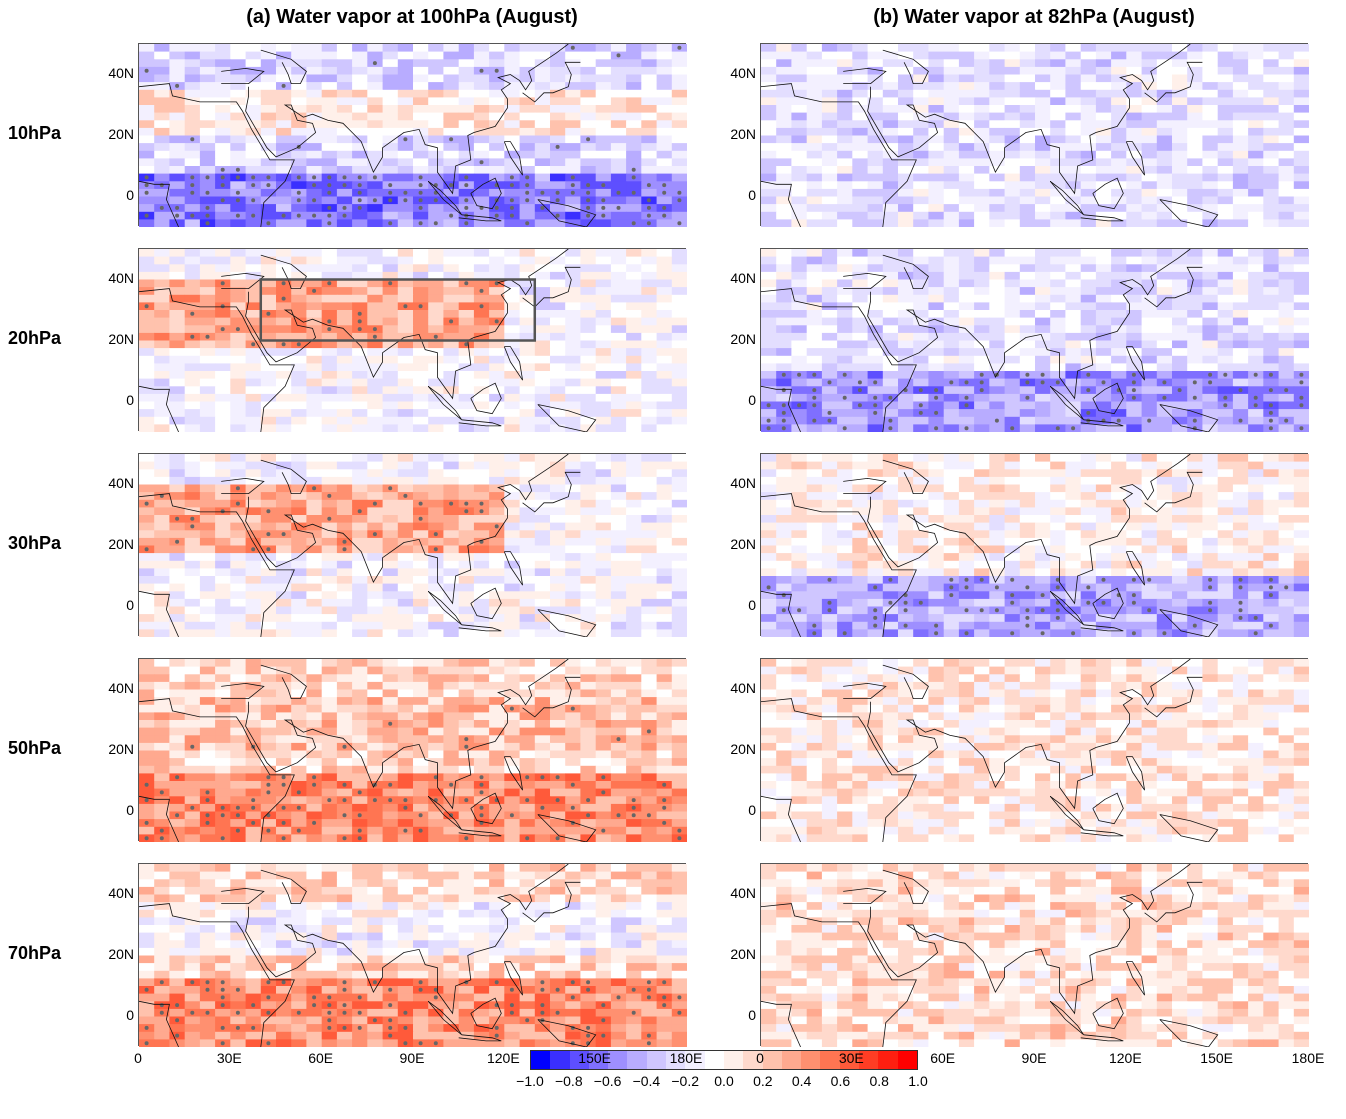 Image resolution: width=1346 pixels, height=1119 pixels. Describe the element at coordinates (1135, 363) in the screenshot. I see `coastline` at that location.